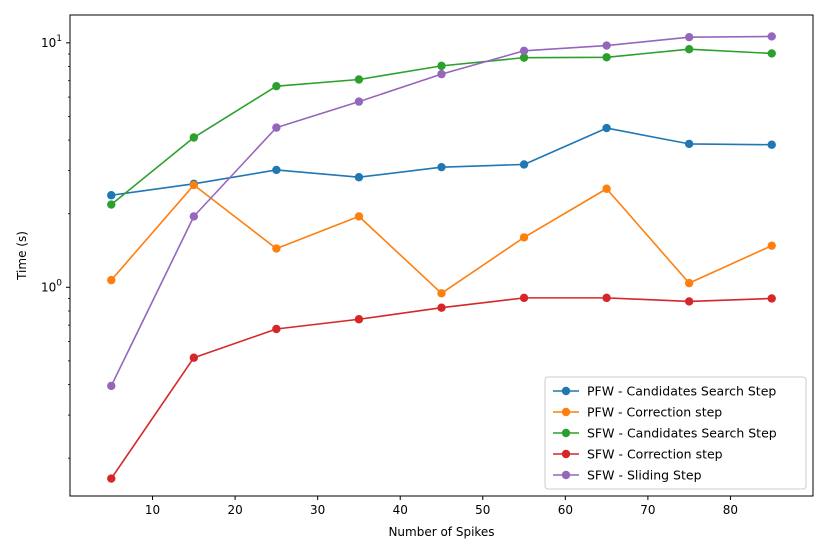 The width and height of the screenshot is (827, 554). I want to click on legend-label: SFW - Sliding Step, so click(644, 475).